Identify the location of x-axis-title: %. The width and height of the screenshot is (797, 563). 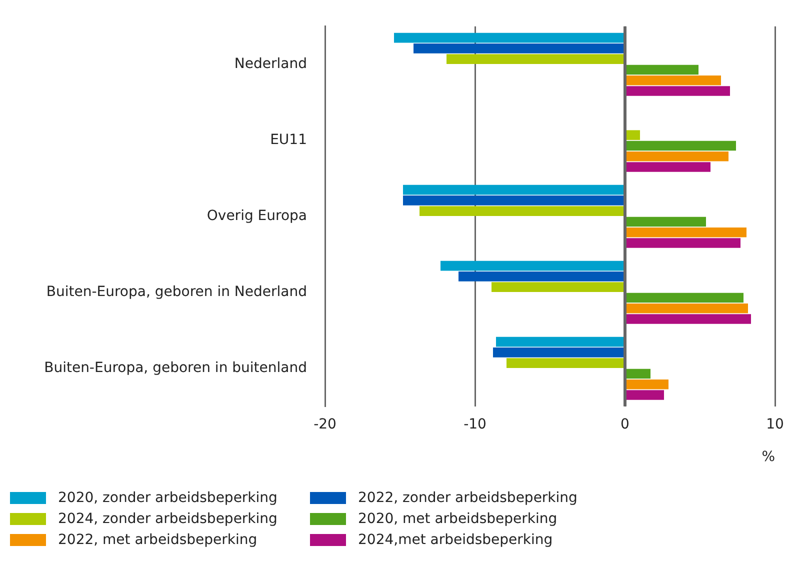
(768, 457).